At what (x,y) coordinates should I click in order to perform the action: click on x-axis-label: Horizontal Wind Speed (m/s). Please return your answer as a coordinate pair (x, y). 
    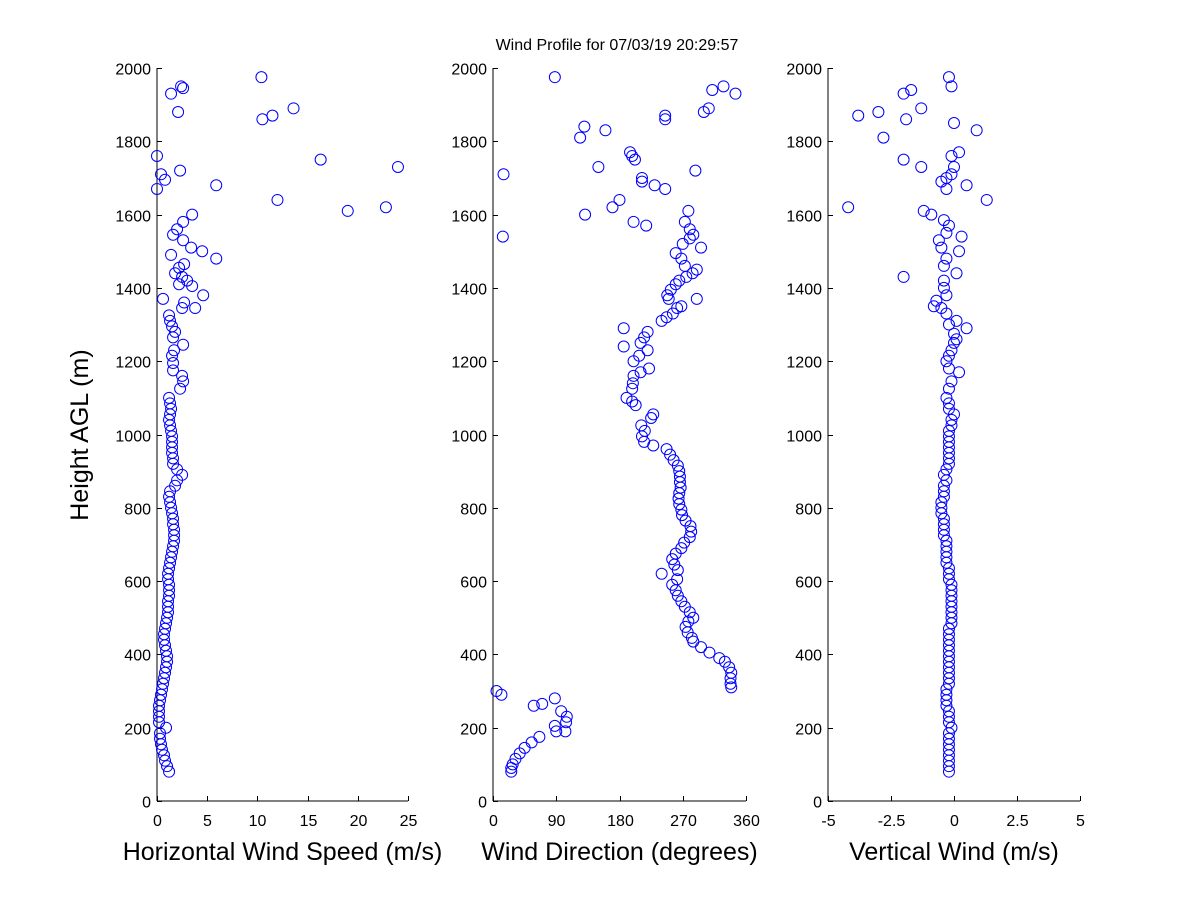
    Looking at the image, I should click on (283, 852).